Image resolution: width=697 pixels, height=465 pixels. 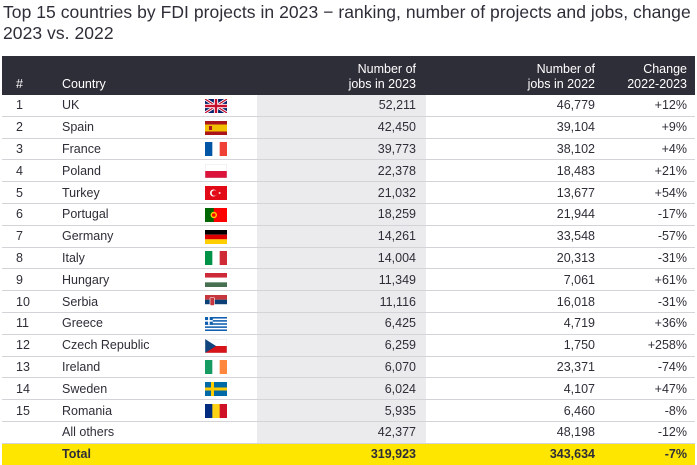 I want to click on table-row: 8 Italy 14,004 20,313 -31%, so click(x=348, y=258).